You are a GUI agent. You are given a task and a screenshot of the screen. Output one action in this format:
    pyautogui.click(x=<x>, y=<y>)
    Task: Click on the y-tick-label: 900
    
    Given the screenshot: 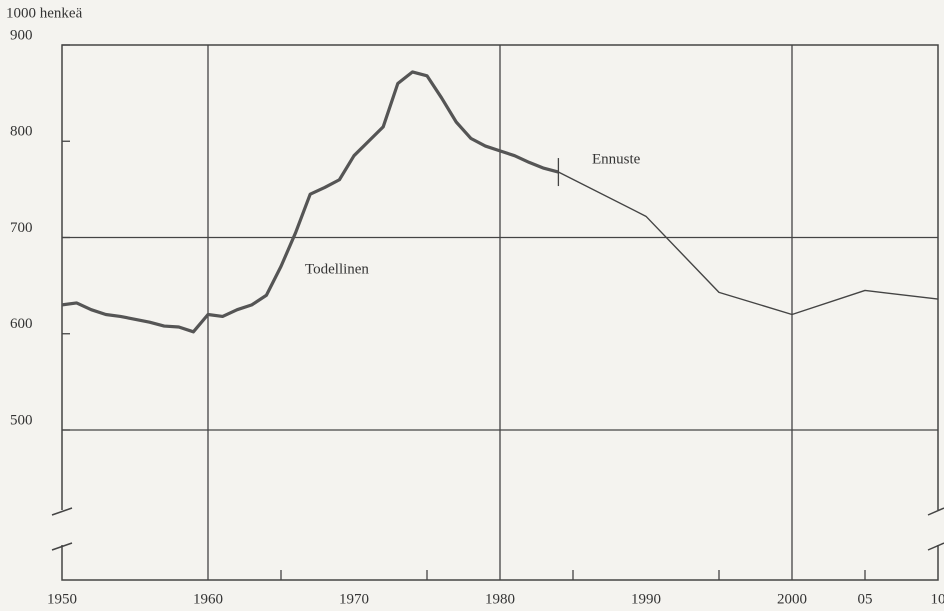 What is the action you would take?
    pyautogui.click(x=21, y=35)
    